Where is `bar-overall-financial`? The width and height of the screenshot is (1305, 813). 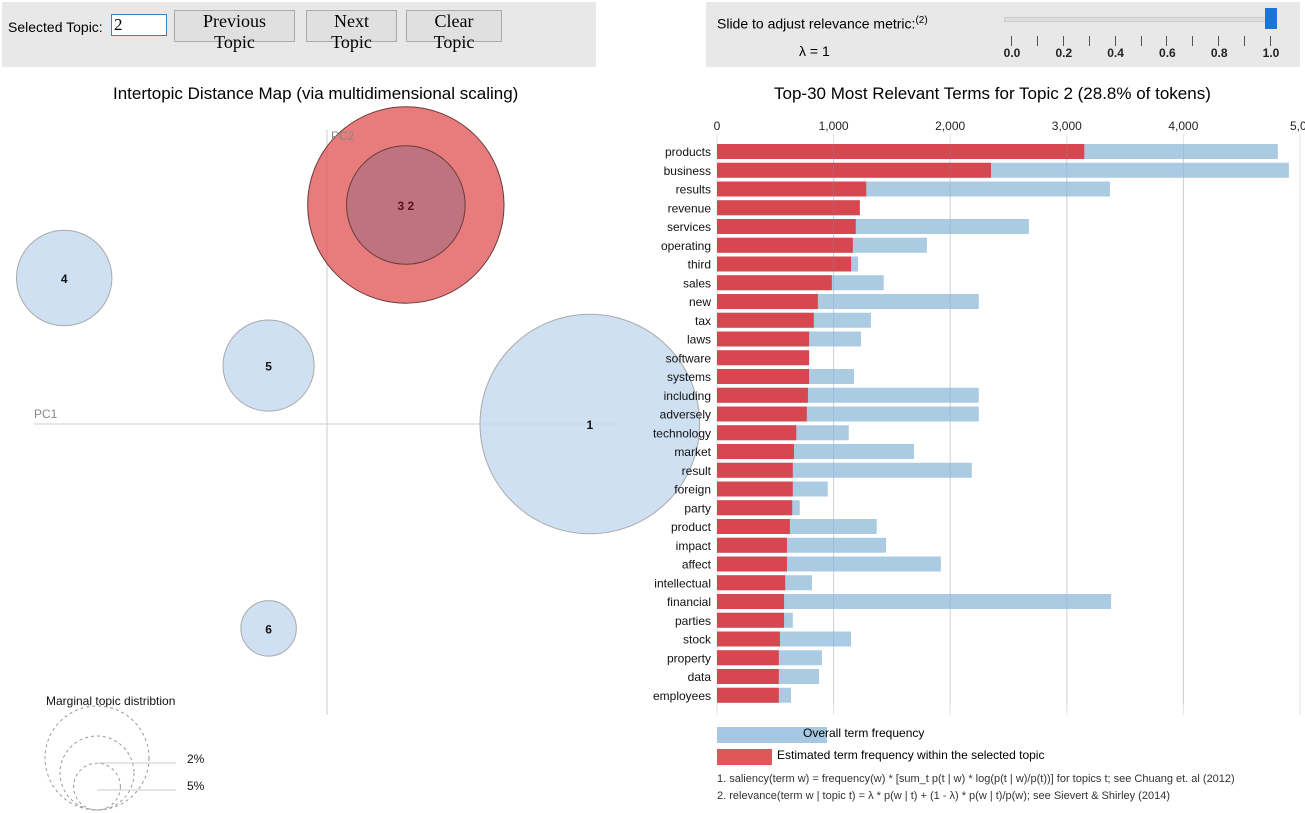 bar-overall-financial is located at coordinates (914, 601).